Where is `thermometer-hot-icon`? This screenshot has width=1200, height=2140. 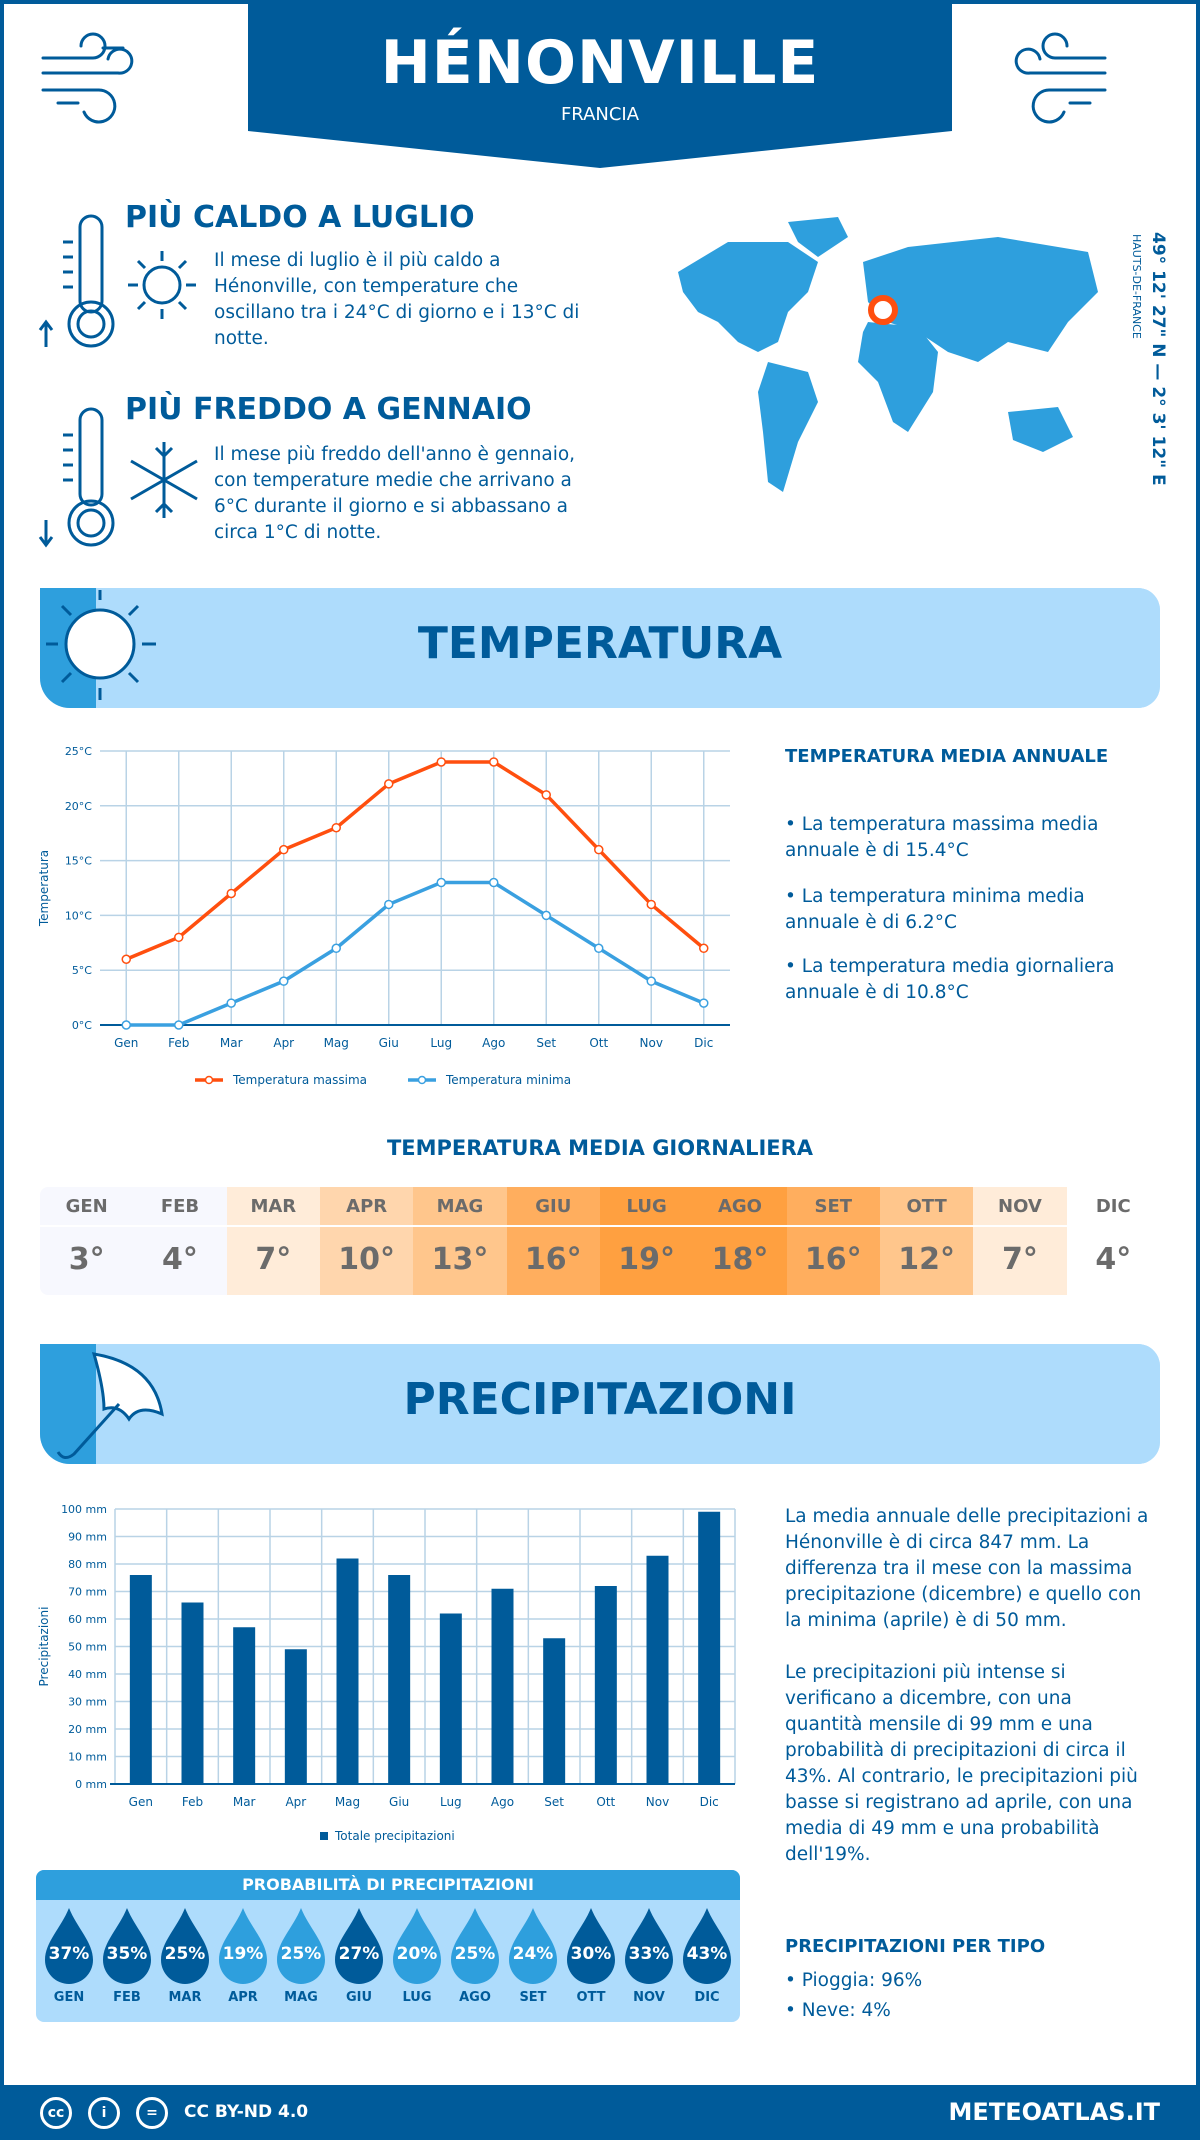
thermometer-hot-icon is located at coordinates (76, 281).